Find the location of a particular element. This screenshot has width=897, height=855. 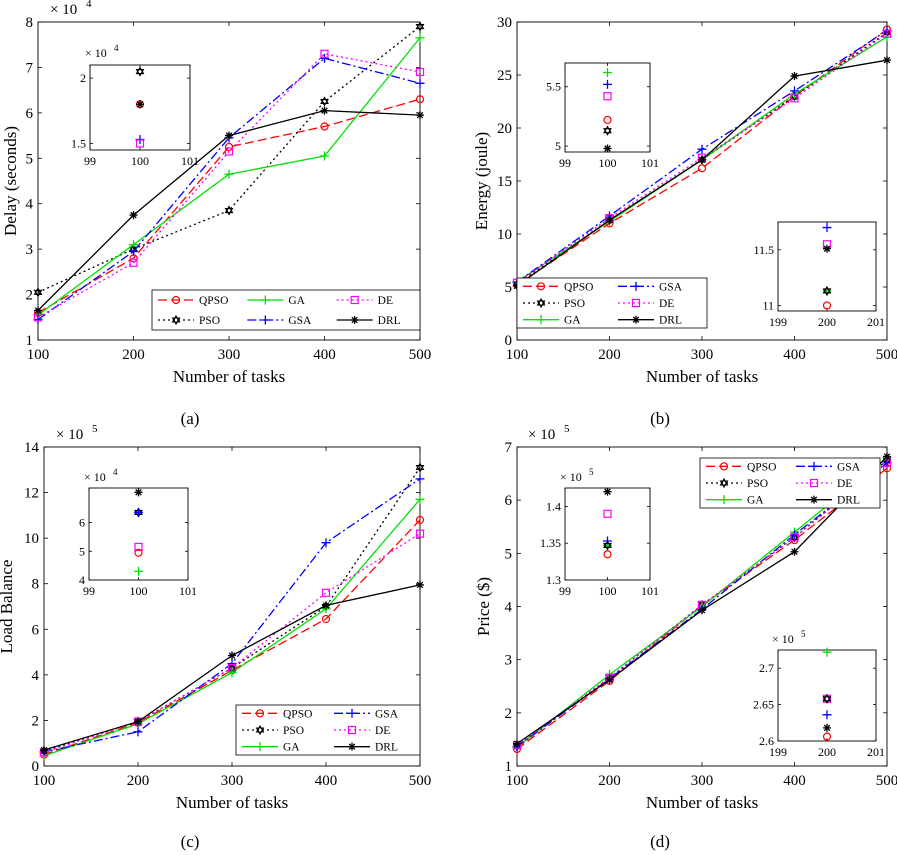

inset-point-ga is located at coordinates (827, 652).